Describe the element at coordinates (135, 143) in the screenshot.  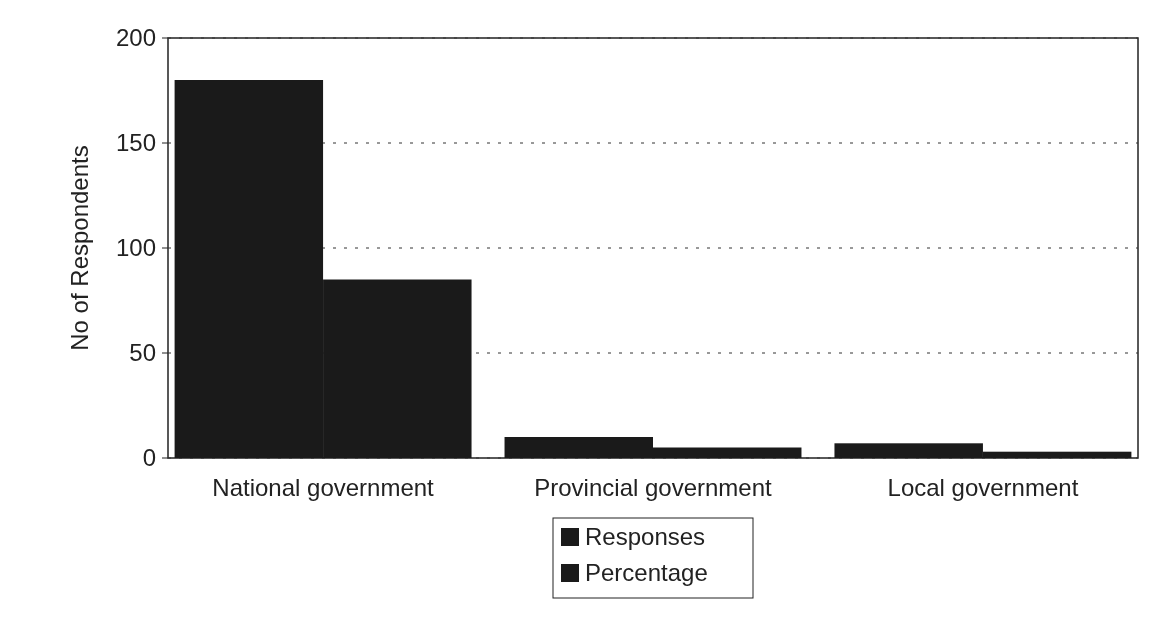
I see `y-tick-label: 150` at that location.